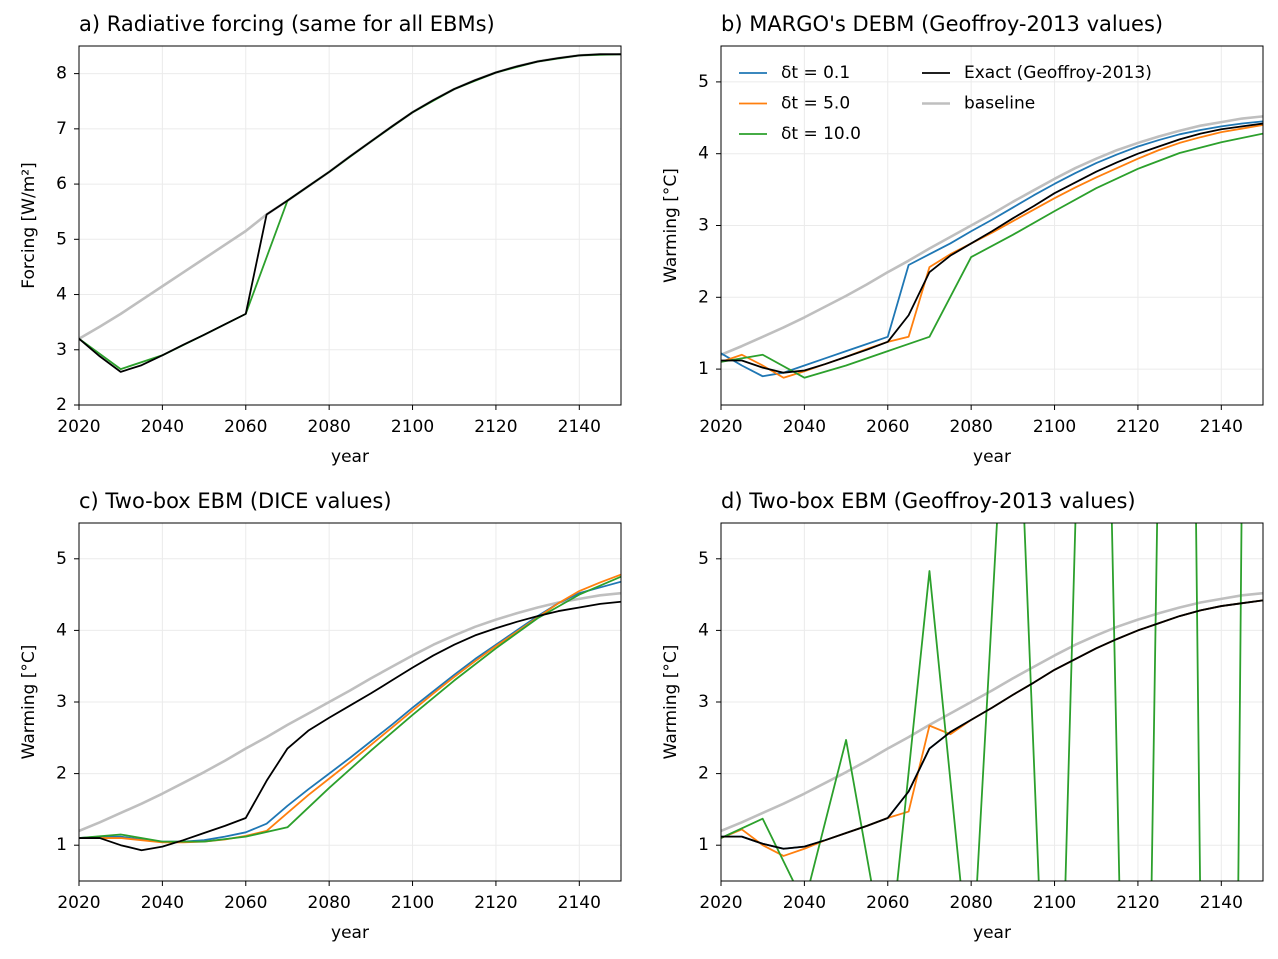 The image size is (1278, 959). I want to click on chart-title: d) Two-box EBM (Geoffroy-2013 values), so click(928, 501).